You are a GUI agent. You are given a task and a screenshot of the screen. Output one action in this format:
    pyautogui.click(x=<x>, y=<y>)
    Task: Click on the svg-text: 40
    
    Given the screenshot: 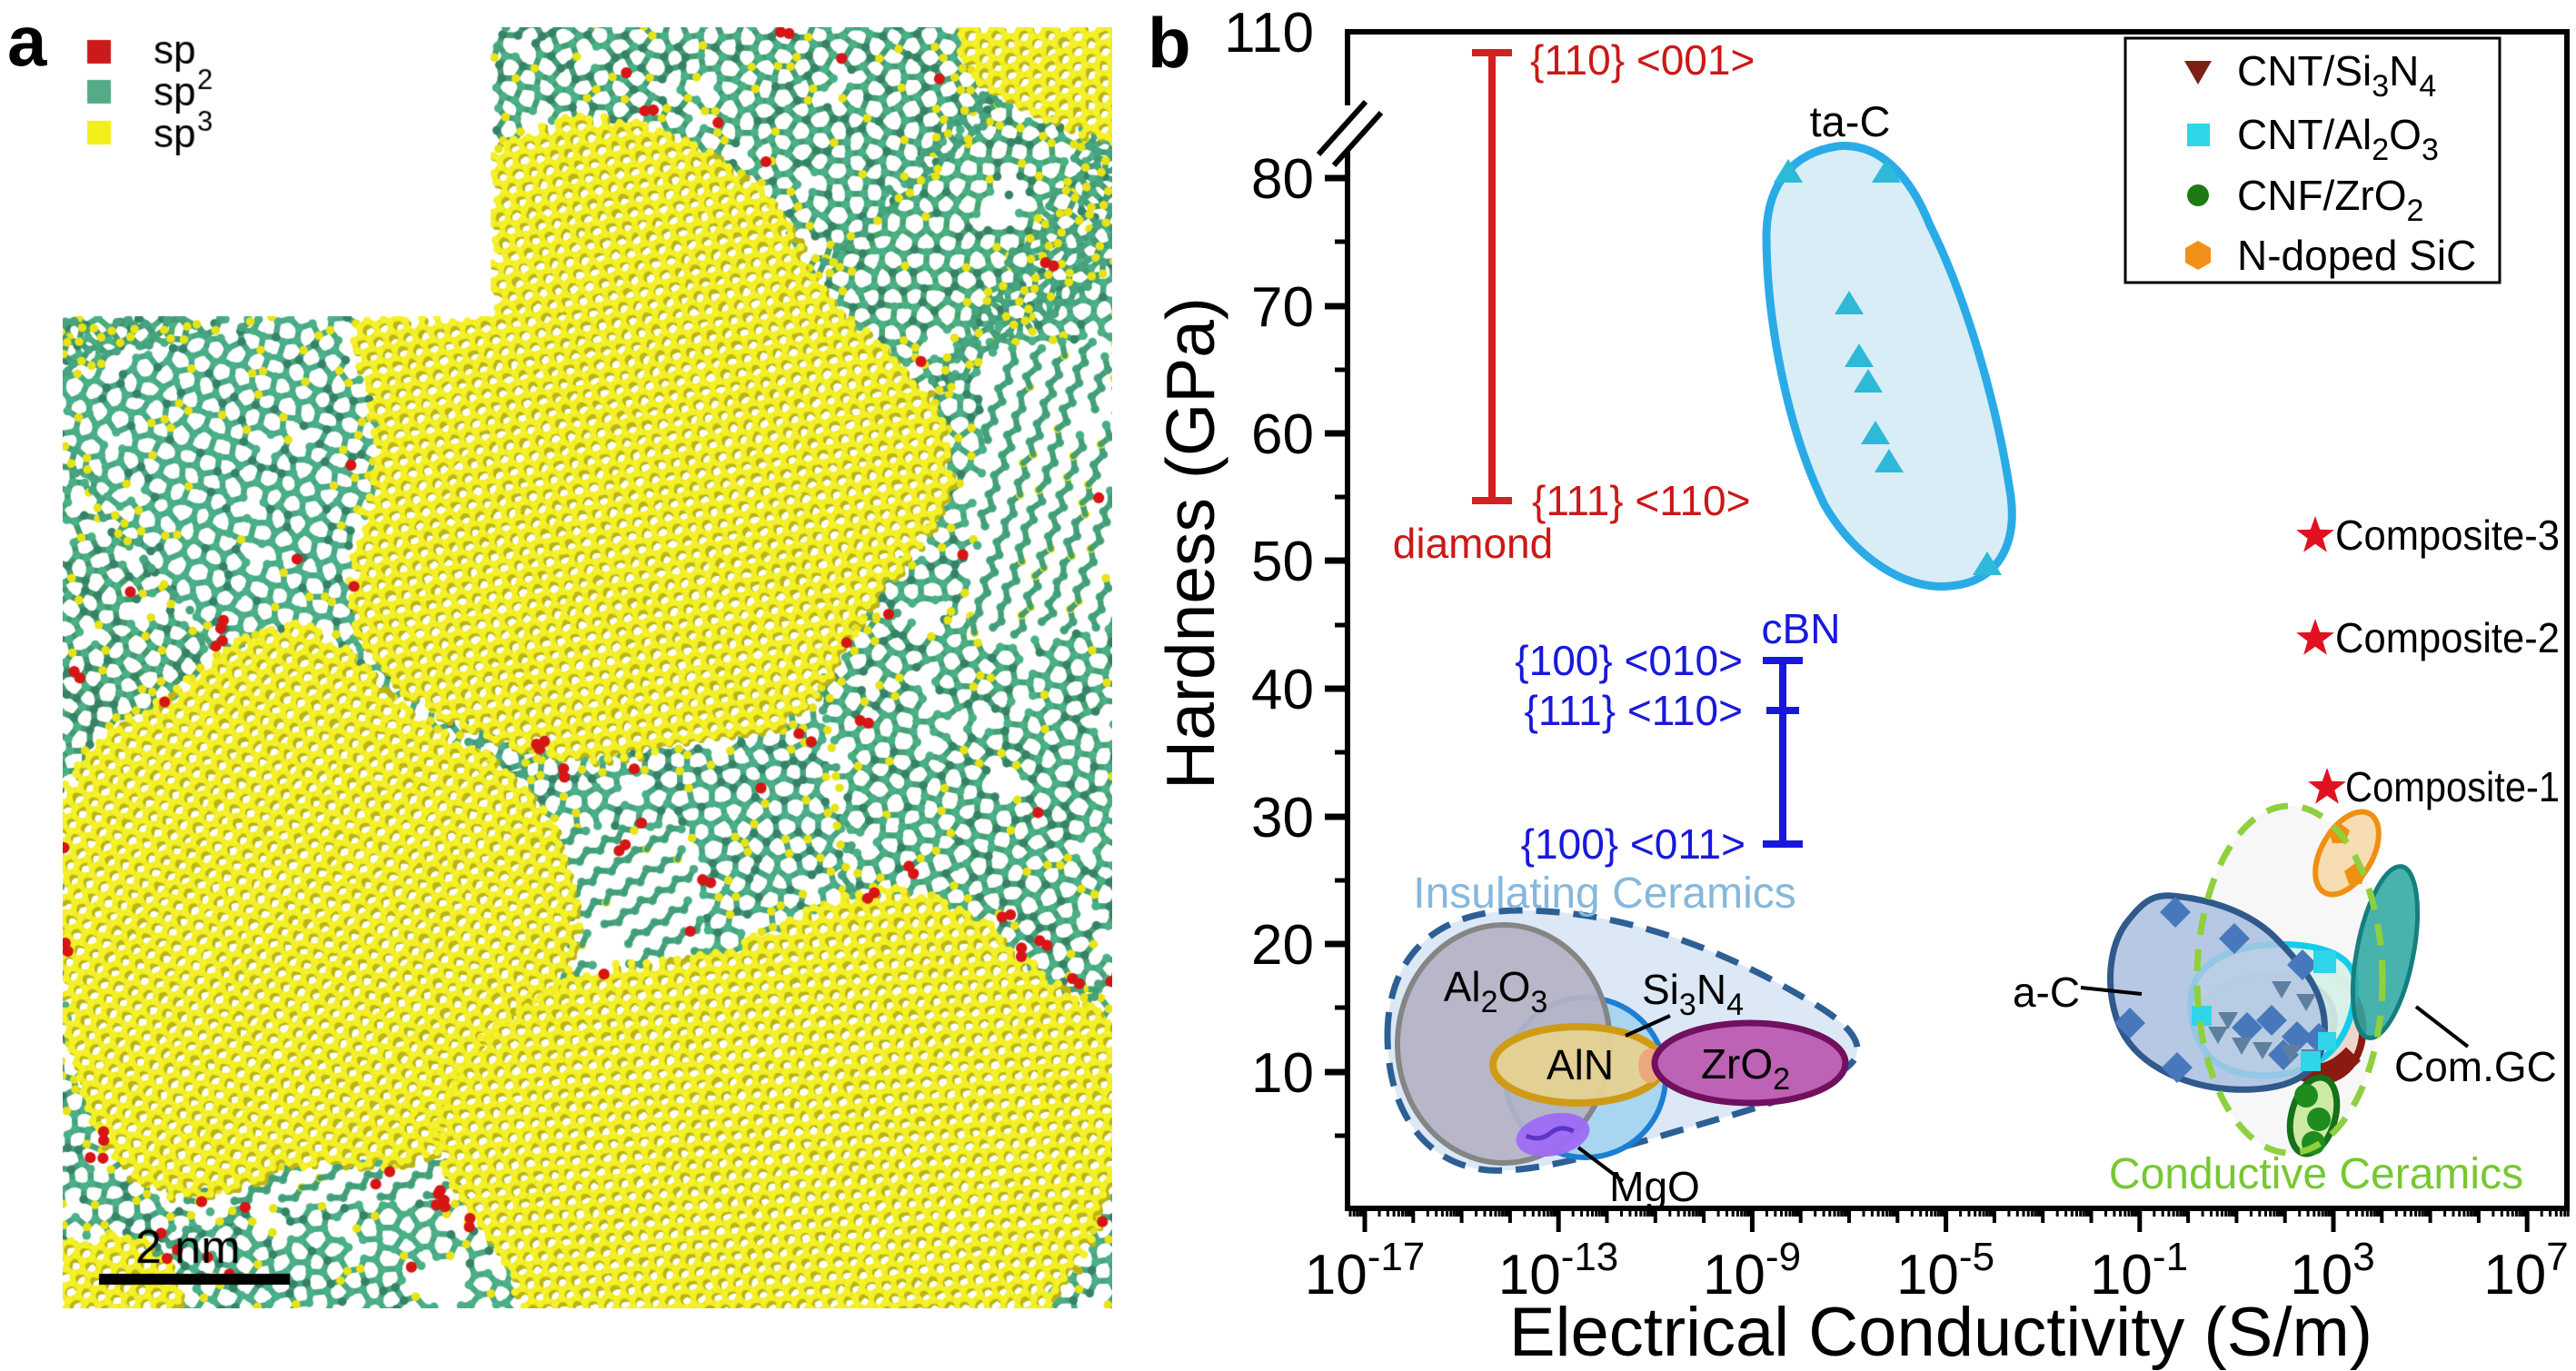 What is the action you would take?
    pyautogui.click(x=1282, y=690)
    